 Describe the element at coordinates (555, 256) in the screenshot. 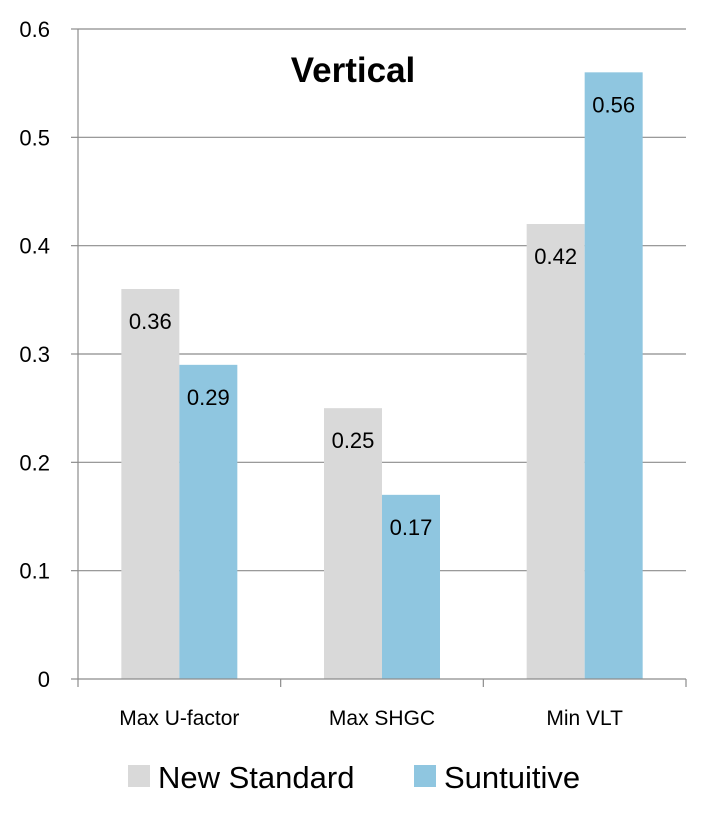

I see `data-label: 0.42` at that location.